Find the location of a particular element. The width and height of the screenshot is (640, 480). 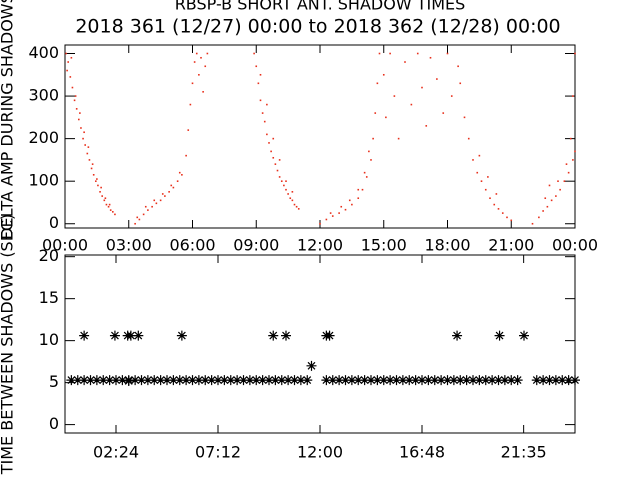

x-tick-label: 12:00 is located at coordinates (320, 245).